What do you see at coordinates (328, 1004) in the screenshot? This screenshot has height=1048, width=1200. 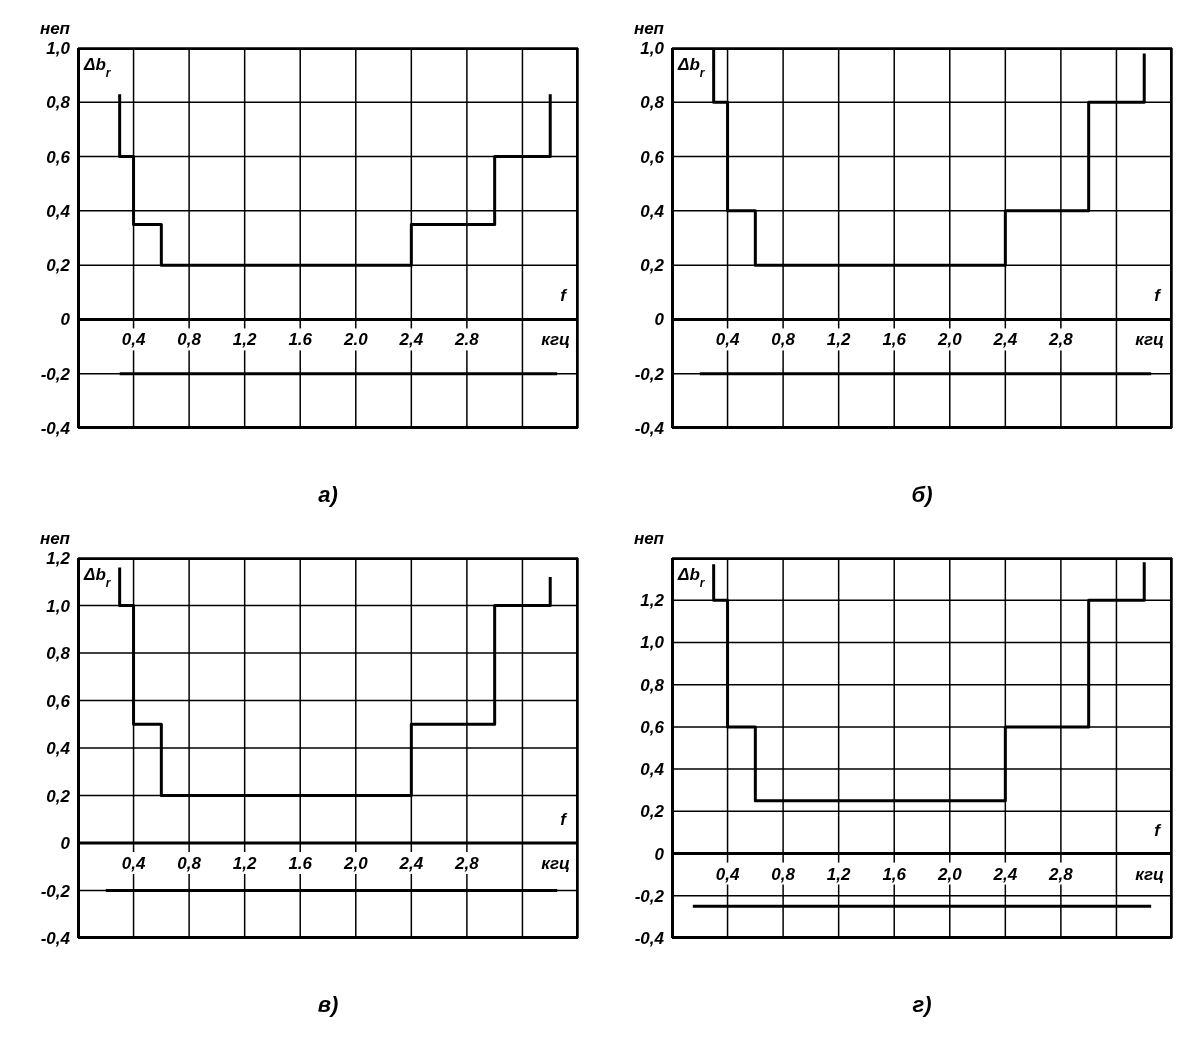 I see `text: в)` at bounding box center [328, 1004].